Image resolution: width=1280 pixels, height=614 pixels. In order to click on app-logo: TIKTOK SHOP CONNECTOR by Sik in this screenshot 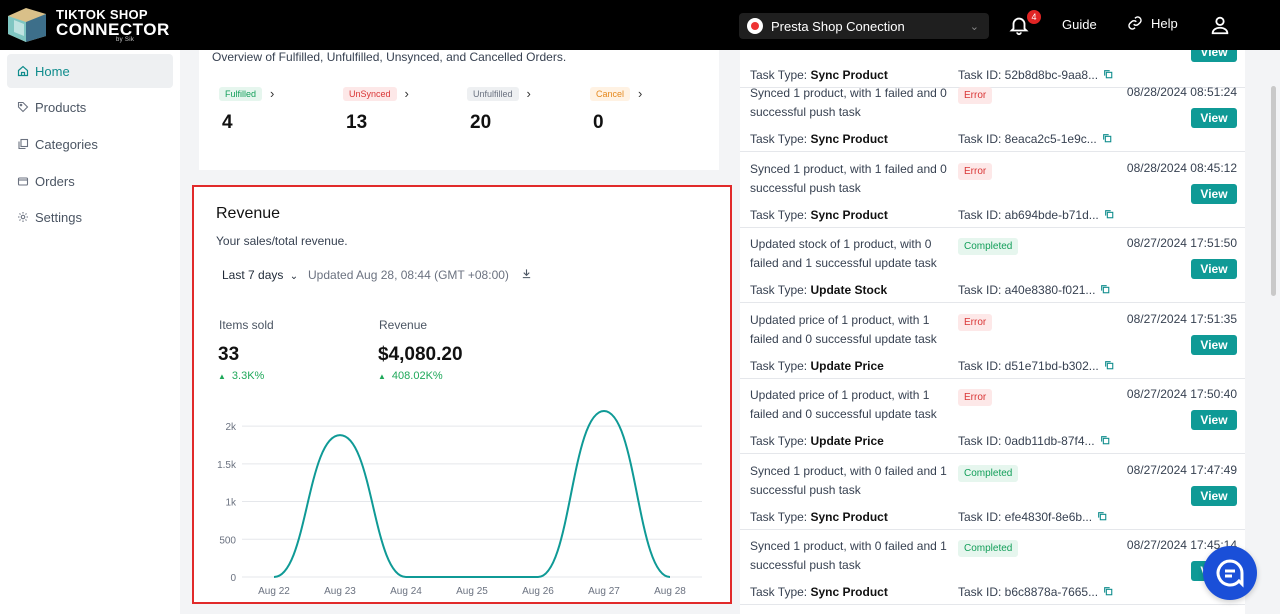, I will do `click(88, 25)`.